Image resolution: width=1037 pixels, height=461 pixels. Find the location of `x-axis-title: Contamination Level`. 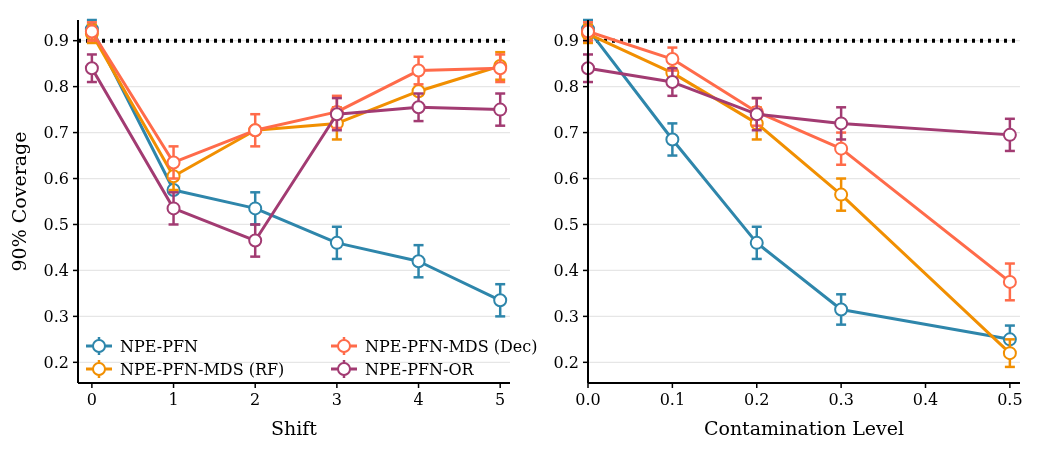

x-axis-title: Contamination Level is located at coordinates (804, 428).